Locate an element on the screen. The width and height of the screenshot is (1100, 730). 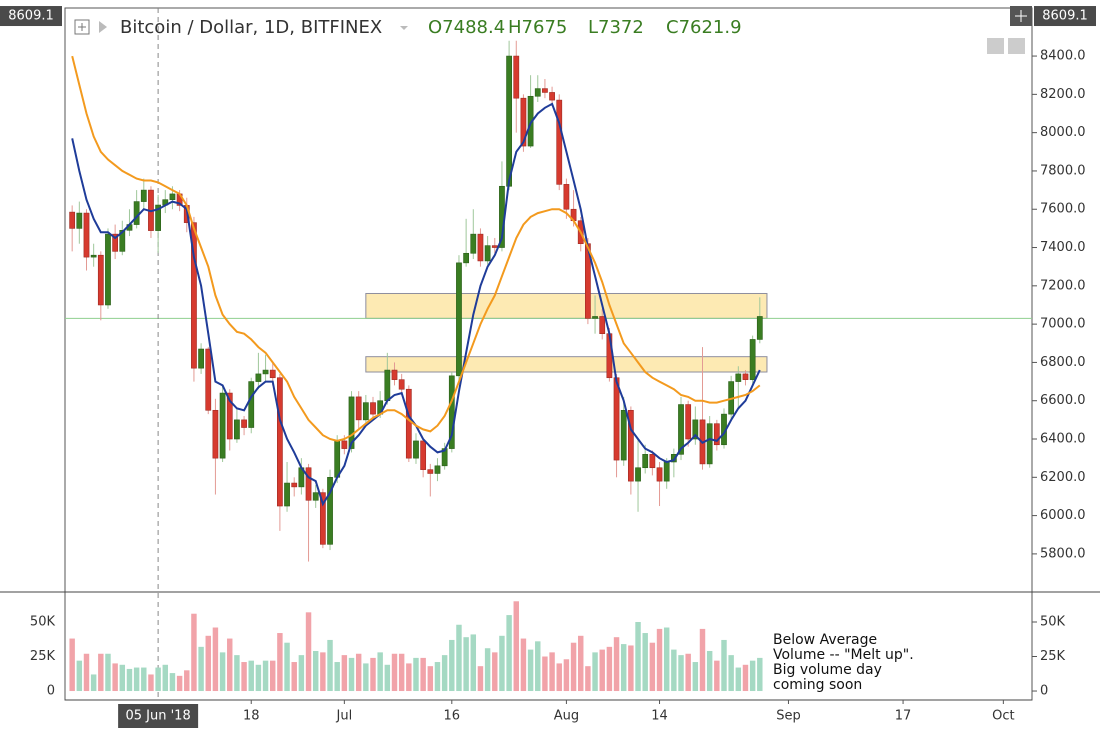
crosshair-price-label-left: 8609.1 is located at coordinates (31, 16).